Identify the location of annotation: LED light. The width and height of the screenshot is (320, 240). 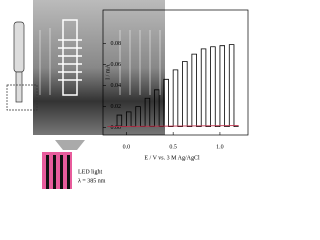
(90, 172).